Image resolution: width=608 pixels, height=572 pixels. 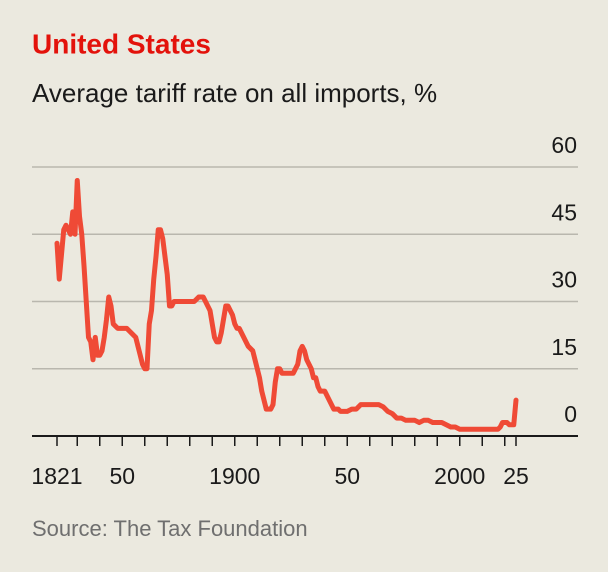 I want to click on chart-subtitle: Average tariff rate on all imports, %, so click(x=234, y=93).